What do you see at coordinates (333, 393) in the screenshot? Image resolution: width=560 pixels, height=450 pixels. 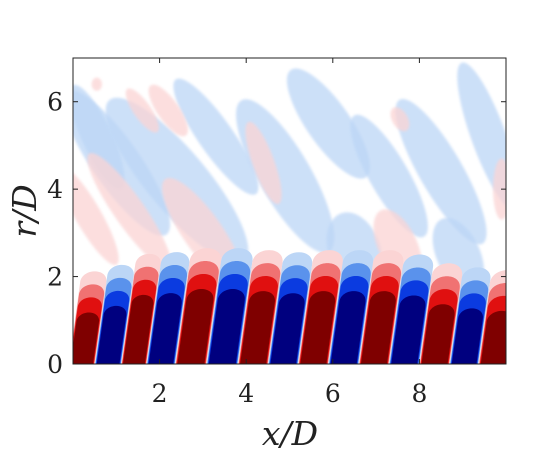 I see `x-tick-label: 6` at bounding box center [333, 393].